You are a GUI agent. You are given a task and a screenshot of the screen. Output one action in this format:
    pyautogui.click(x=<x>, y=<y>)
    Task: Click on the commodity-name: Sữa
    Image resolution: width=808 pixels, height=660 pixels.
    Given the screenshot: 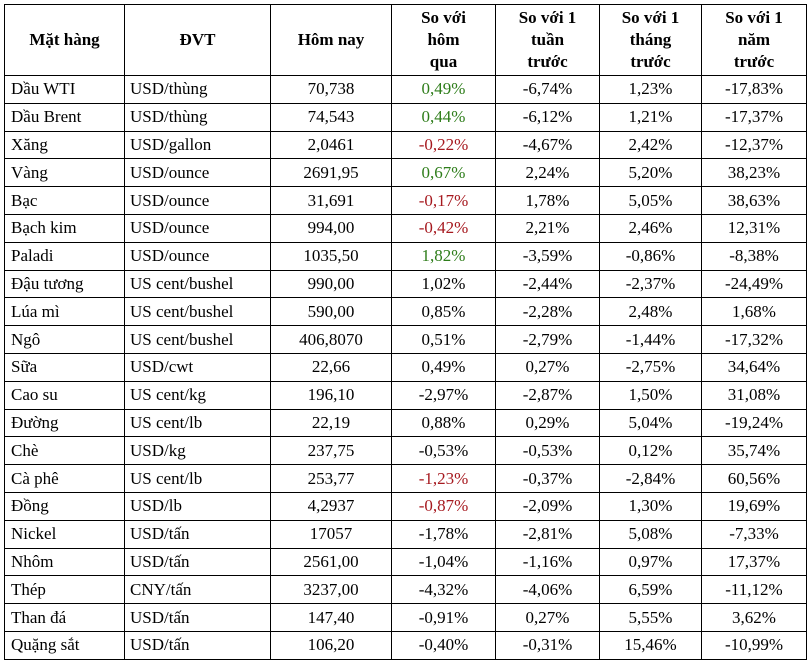 What is the action you would take?
    pyautogui.click(x=64, y=367)
    